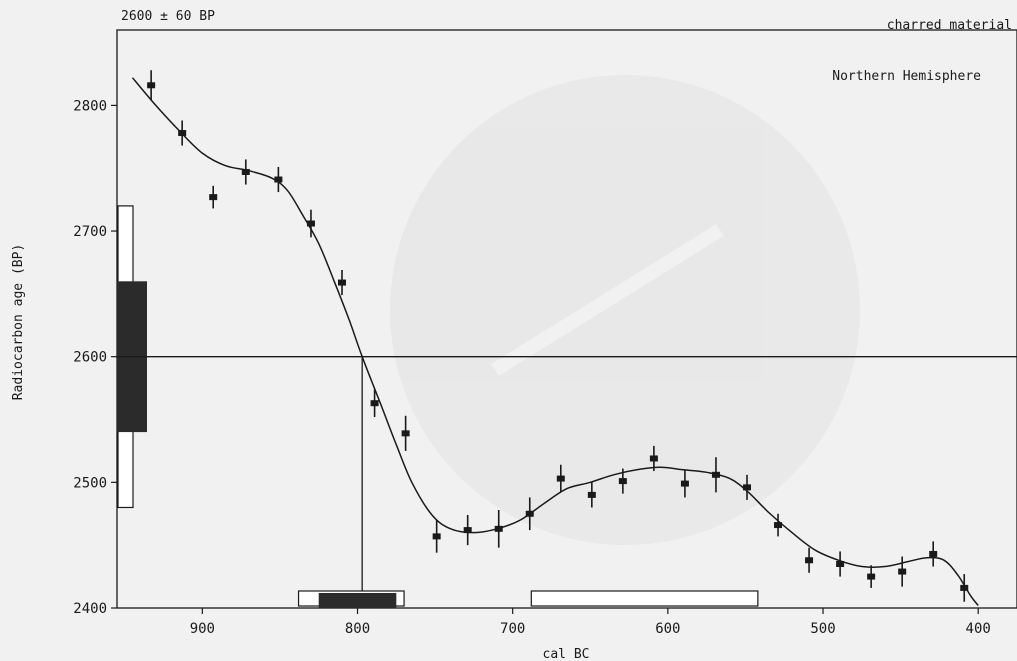  I want to click on x-tick-label: 600, so click(667, 629).